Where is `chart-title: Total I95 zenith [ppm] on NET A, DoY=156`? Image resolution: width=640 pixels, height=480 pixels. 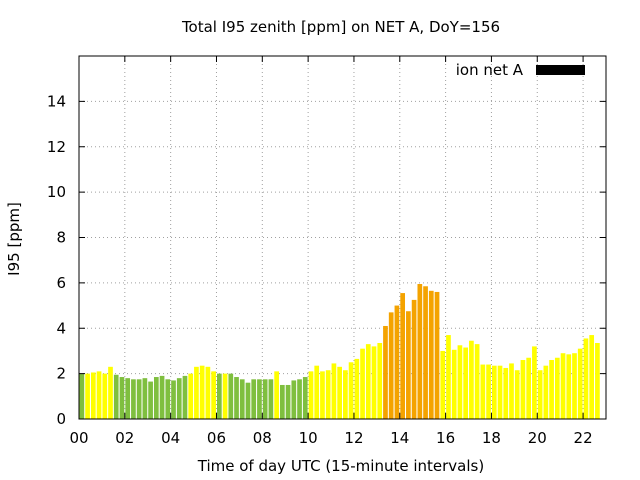 chart-title: Total I95 zenith [ppm] on NET A, DoY=156 is located at coordinates (340, 27).